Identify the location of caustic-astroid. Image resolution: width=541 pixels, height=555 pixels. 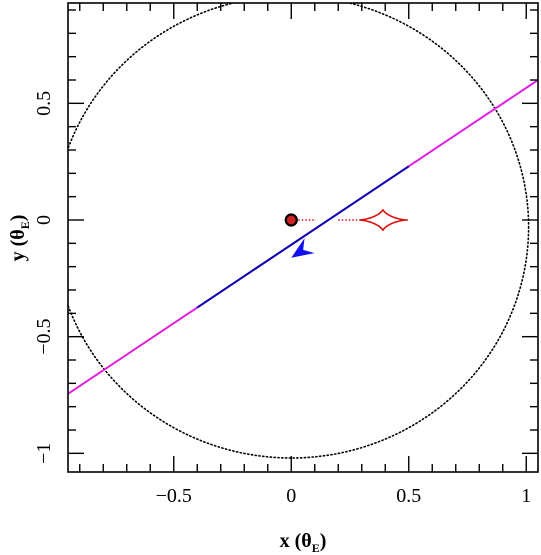
(383, 220).